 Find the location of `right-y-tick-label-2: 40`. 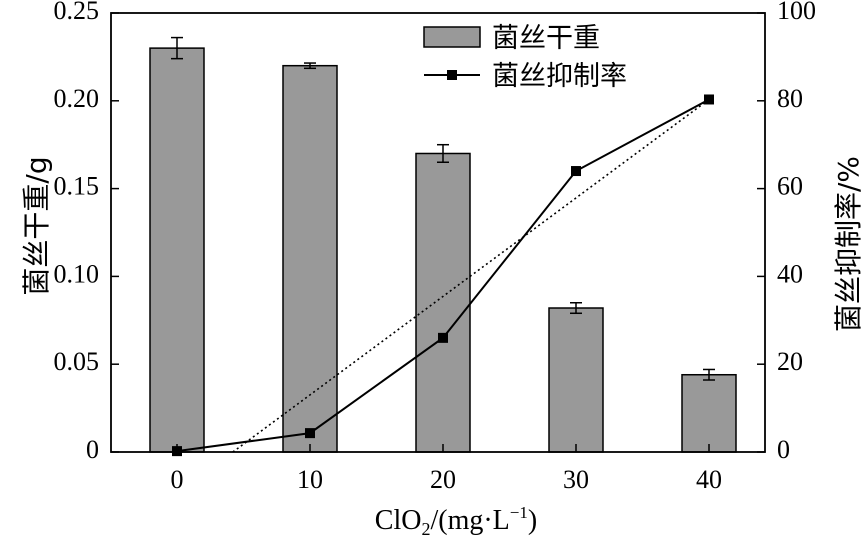

right-y-tick-label-2: 40 is located at coordinates (790, 273).